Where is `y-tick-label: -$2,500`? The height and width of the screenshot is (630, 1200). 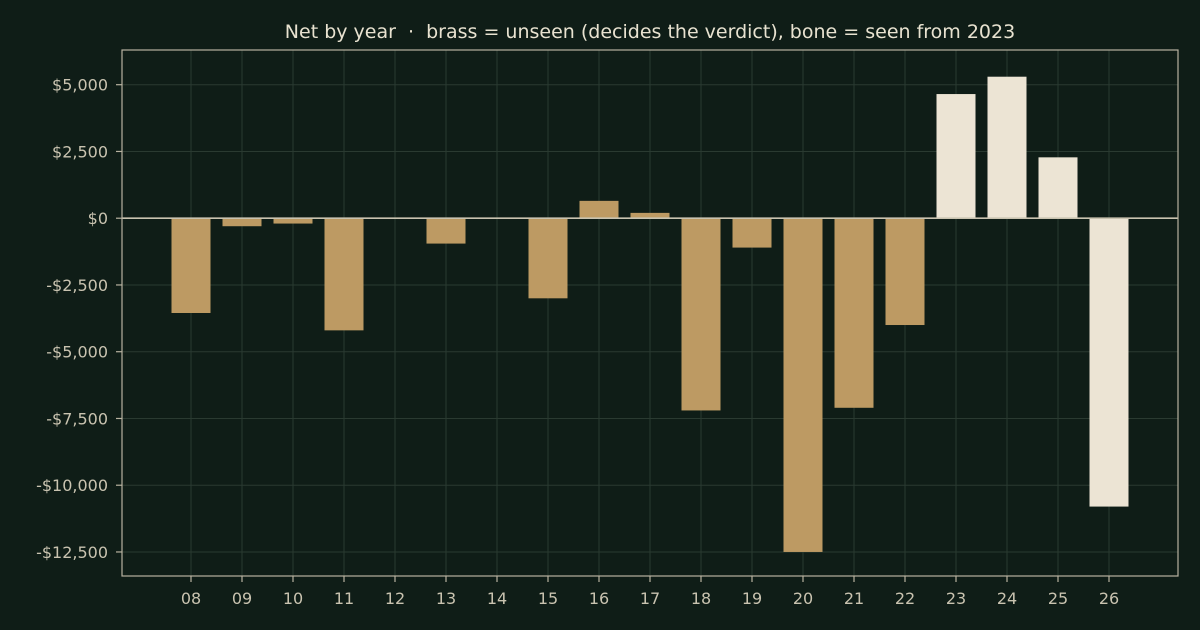 y-tick-label: -$2,500 is located at coordinates (77, 285).